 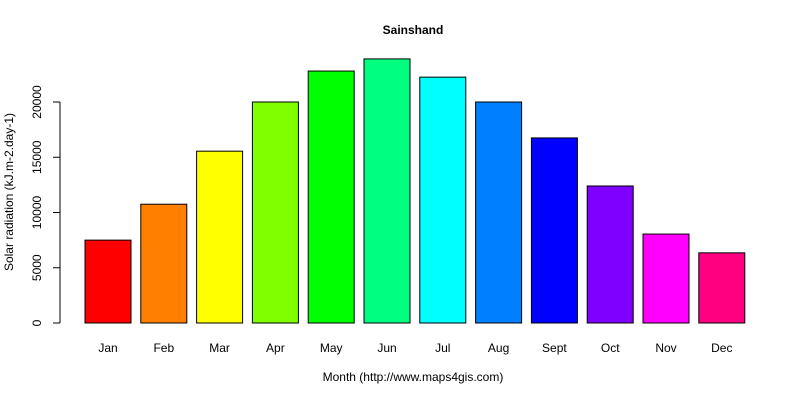 I want to click on x-tick-label: Jan, so click(x=107, y=348).